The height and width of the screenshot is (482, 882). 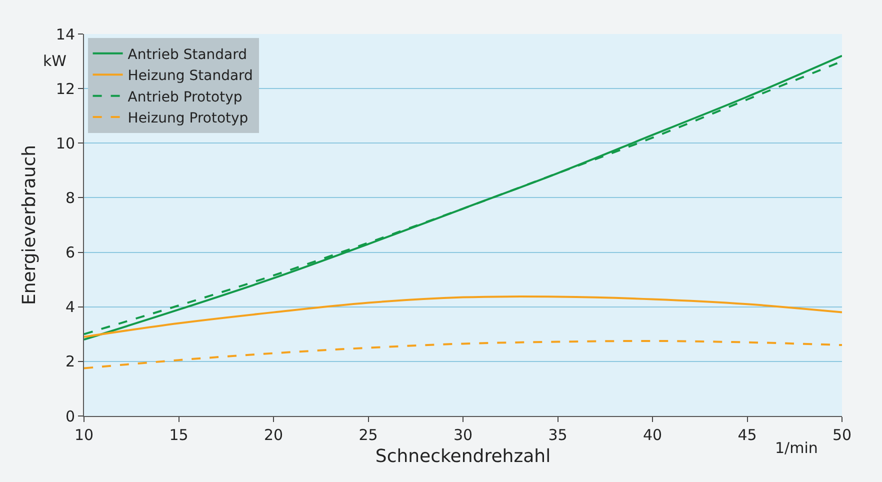 What do you see at coordinates (178, 435) in the screenshot?
I see `x-tick-label: 15` at bounding box center [178, 435].